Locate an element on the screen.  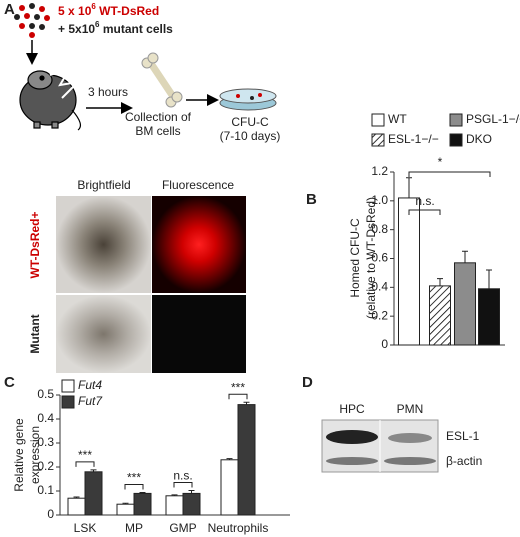
lane-label: HPC is located at coordinates (352, 409).